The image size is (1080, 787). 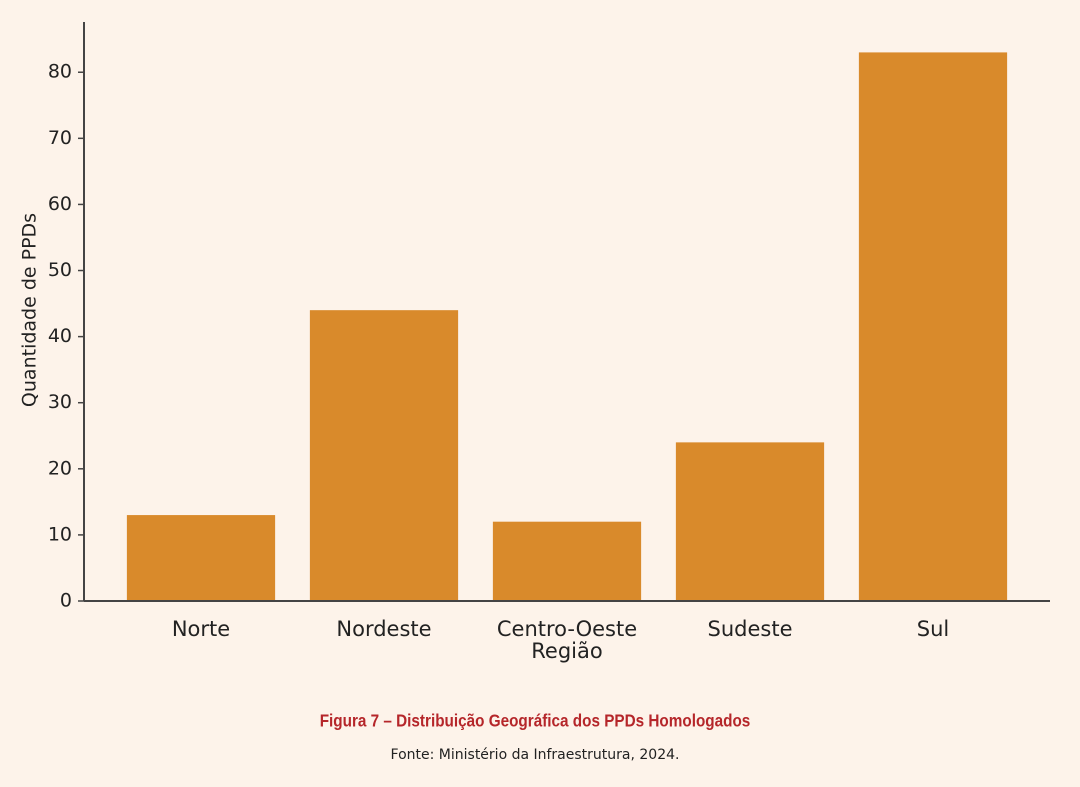 What do you see at coordinates (60, 138) in the screenshot?
I see `y-tick-label: 70` at bounding box center [60, 138].